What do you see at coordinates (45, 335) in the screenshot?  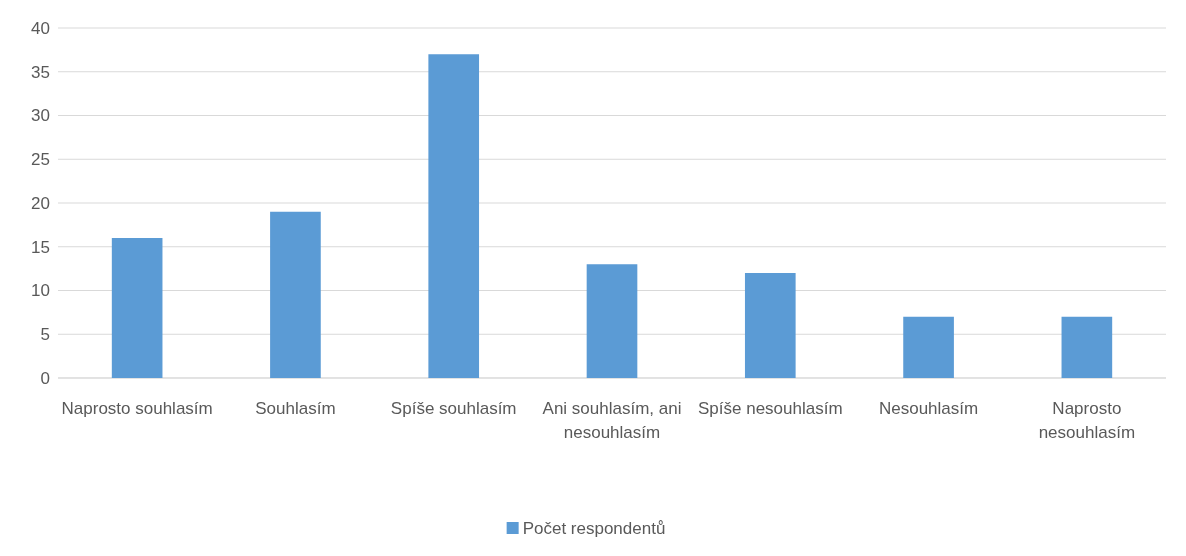 I see `y-tick-label: 5` at bounding box center [45, 335].